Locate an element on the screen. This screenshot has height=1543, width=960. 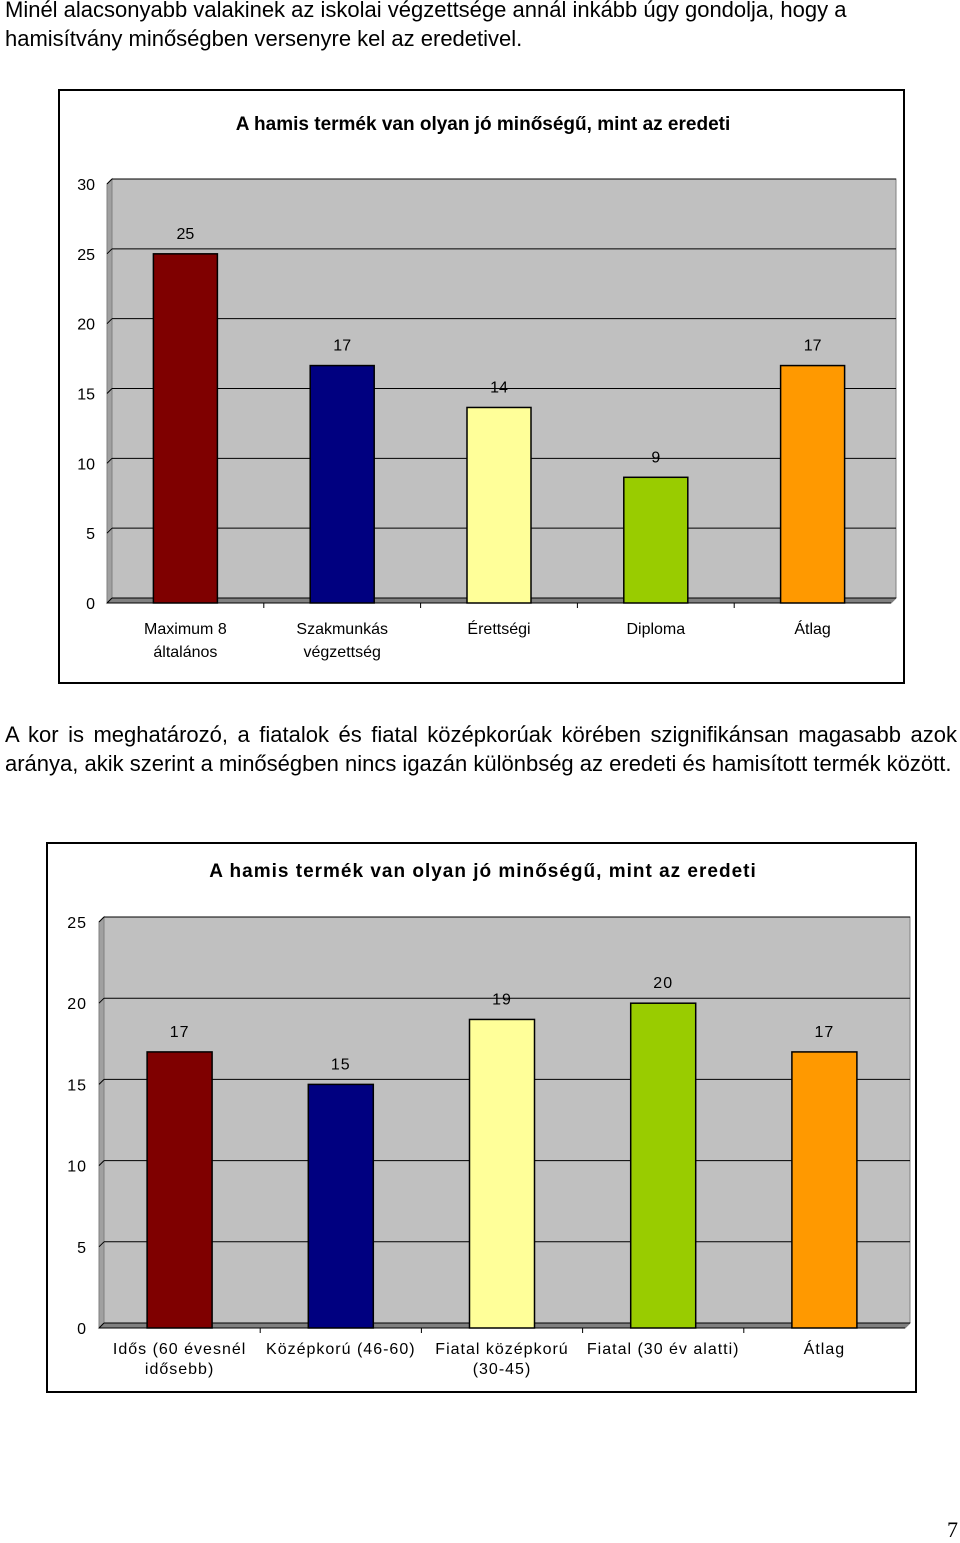
chart1-y-tick-label: 25 is located at coordinates (86, 255).